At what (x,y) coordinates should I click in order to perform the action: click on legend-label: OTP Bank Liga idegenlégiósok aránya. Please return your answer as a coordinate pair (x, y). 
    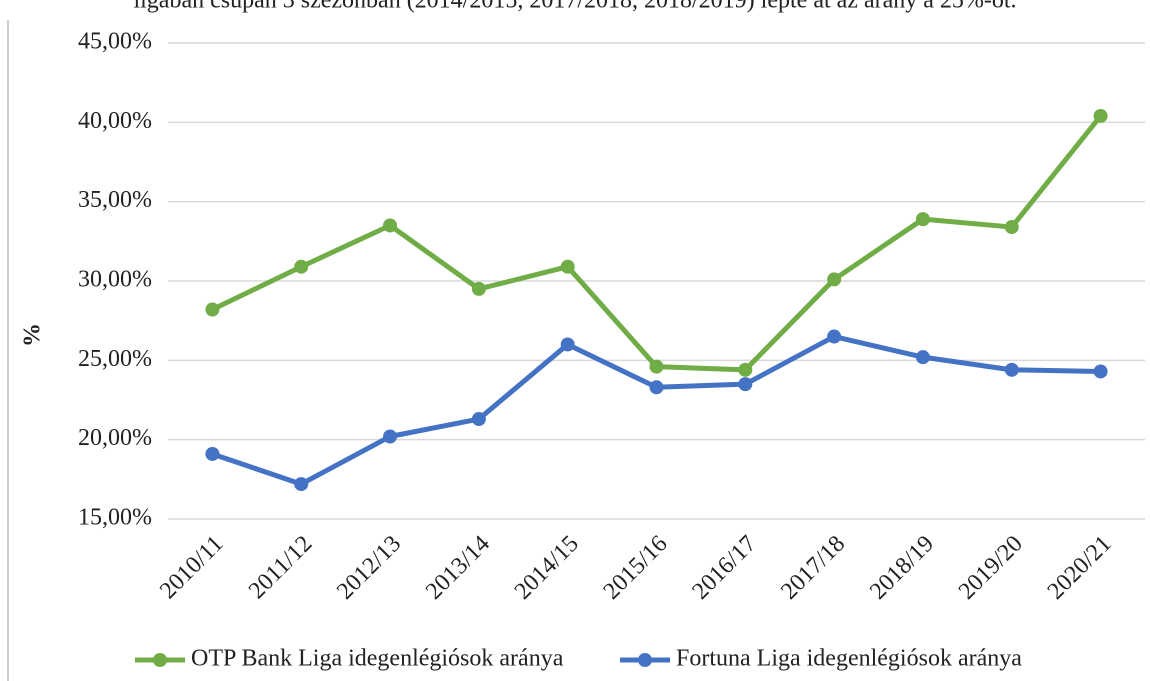
    Looking at the image, I should click on (377, 659).